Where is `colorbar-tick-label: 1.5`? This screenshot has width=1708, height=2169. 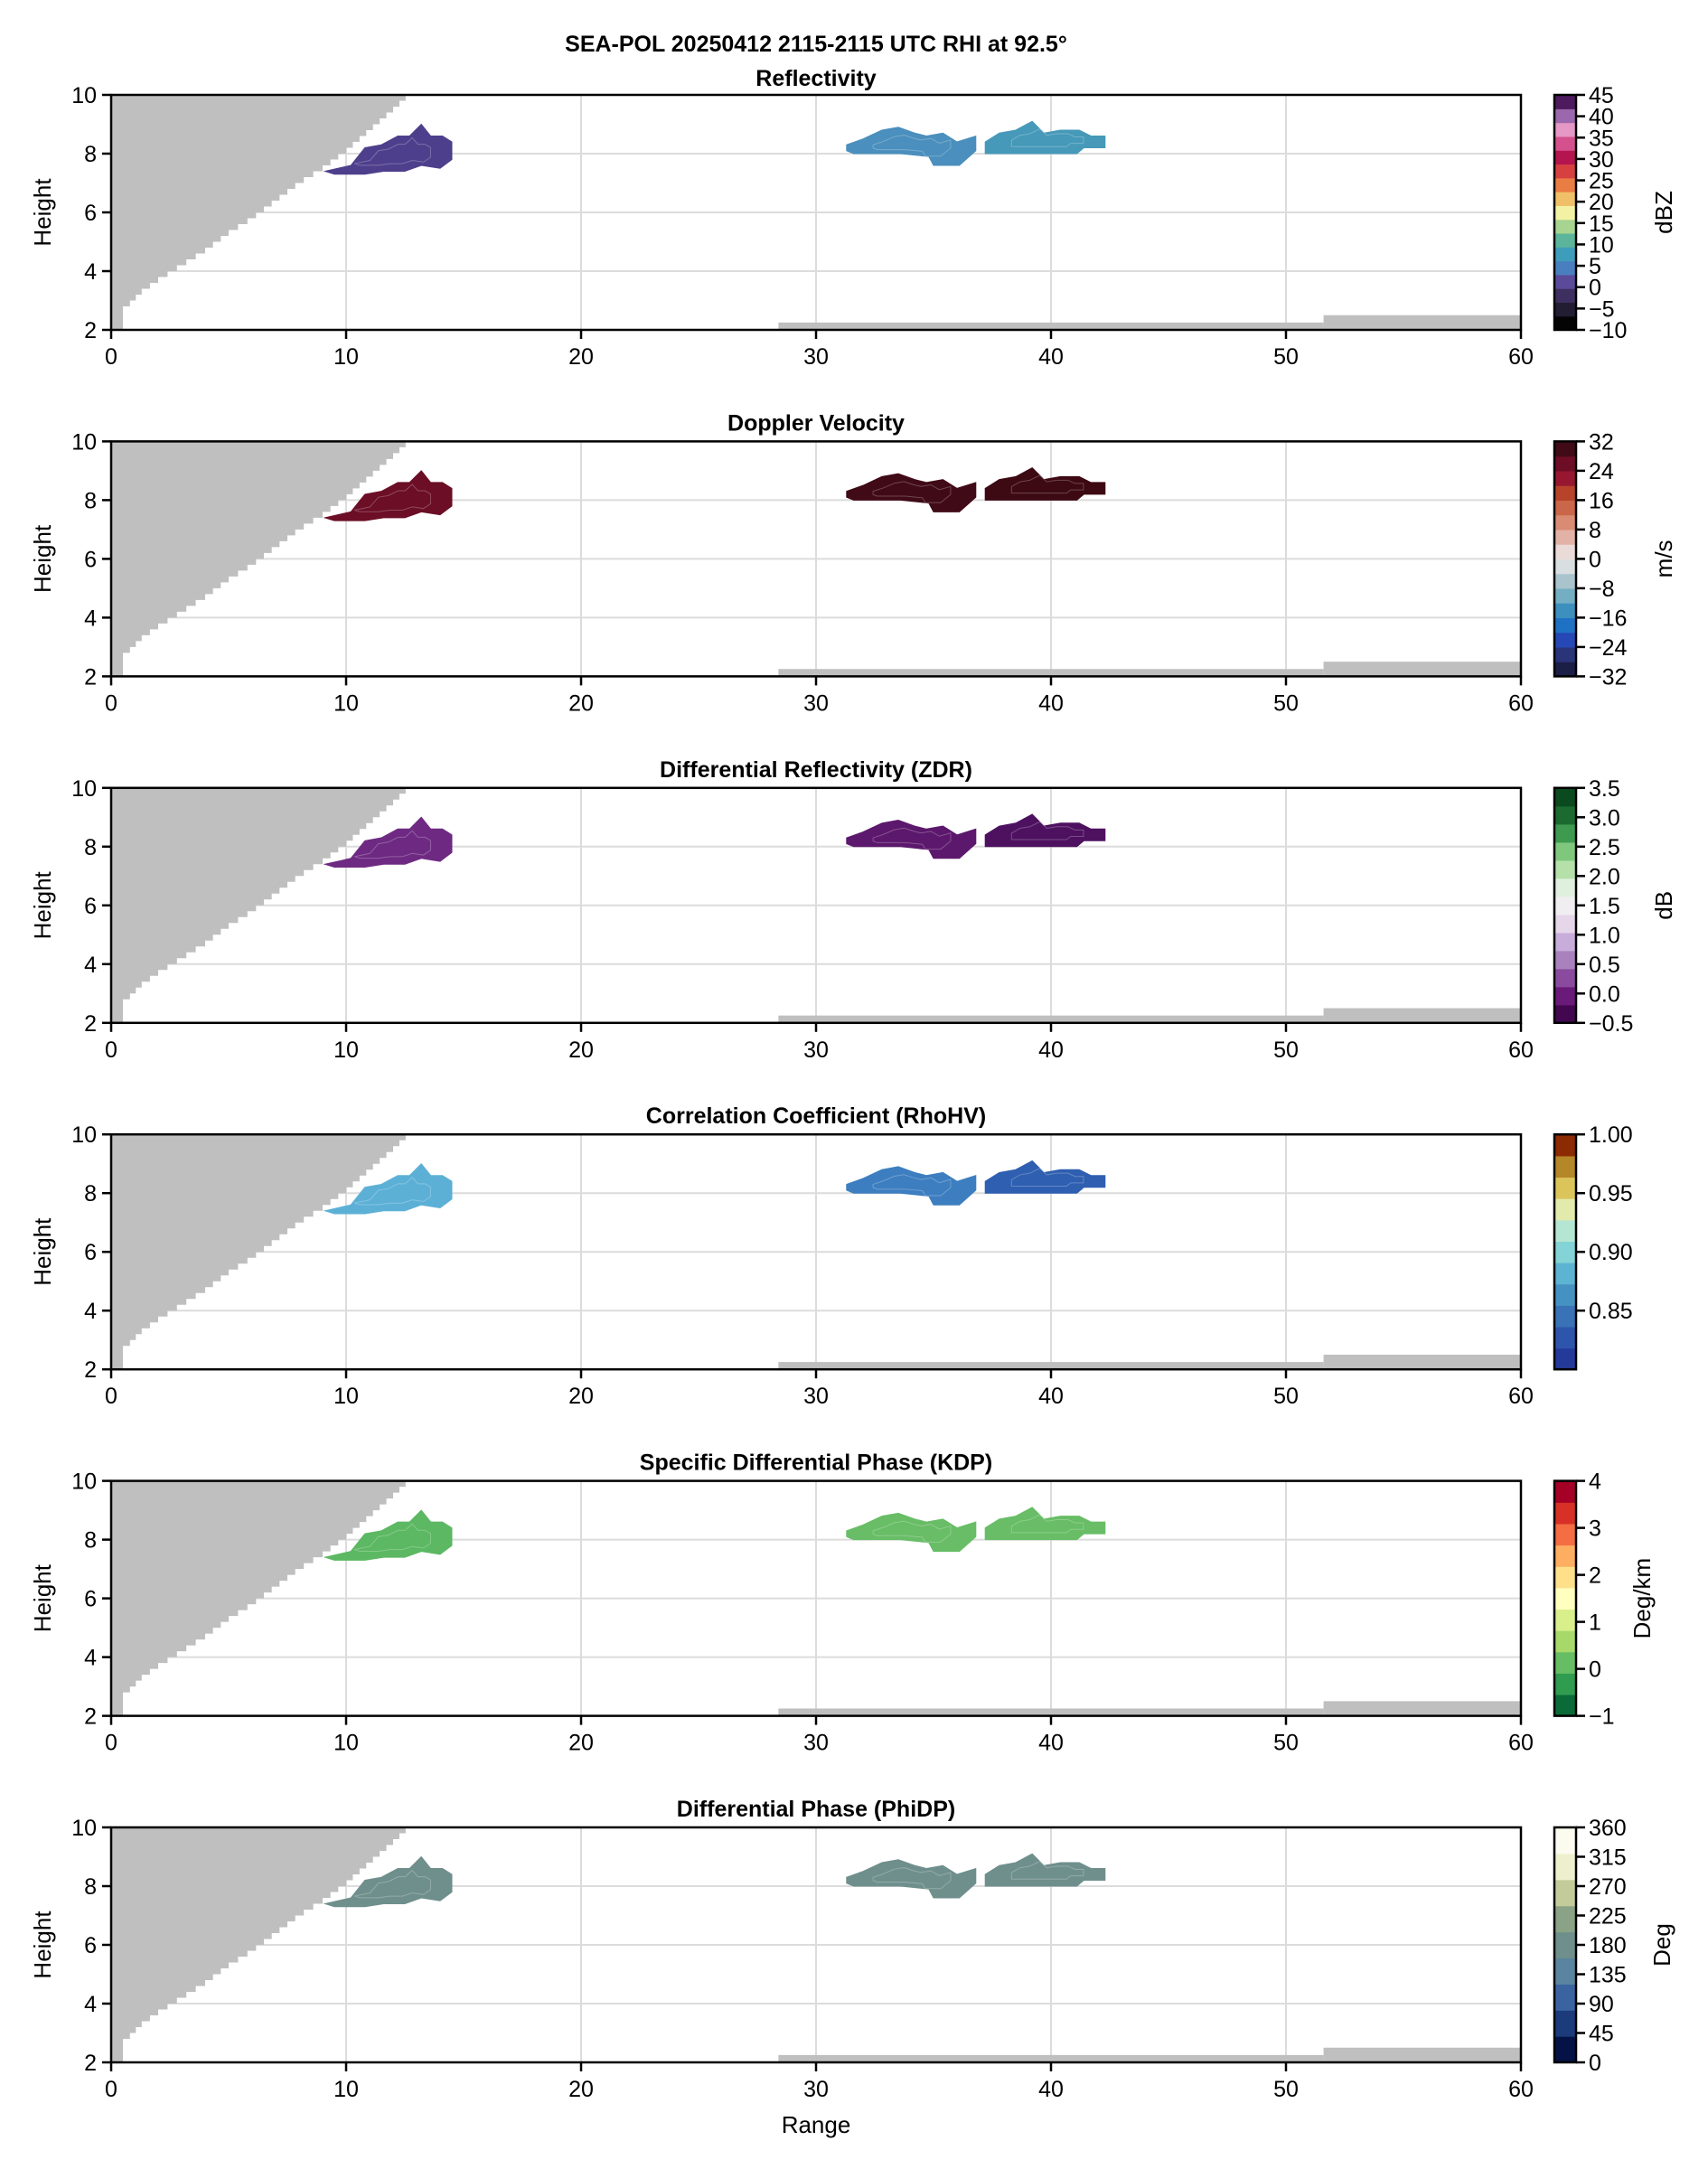 colorbar-tick-label: 1.5 is located at coordinates (1604, 907).